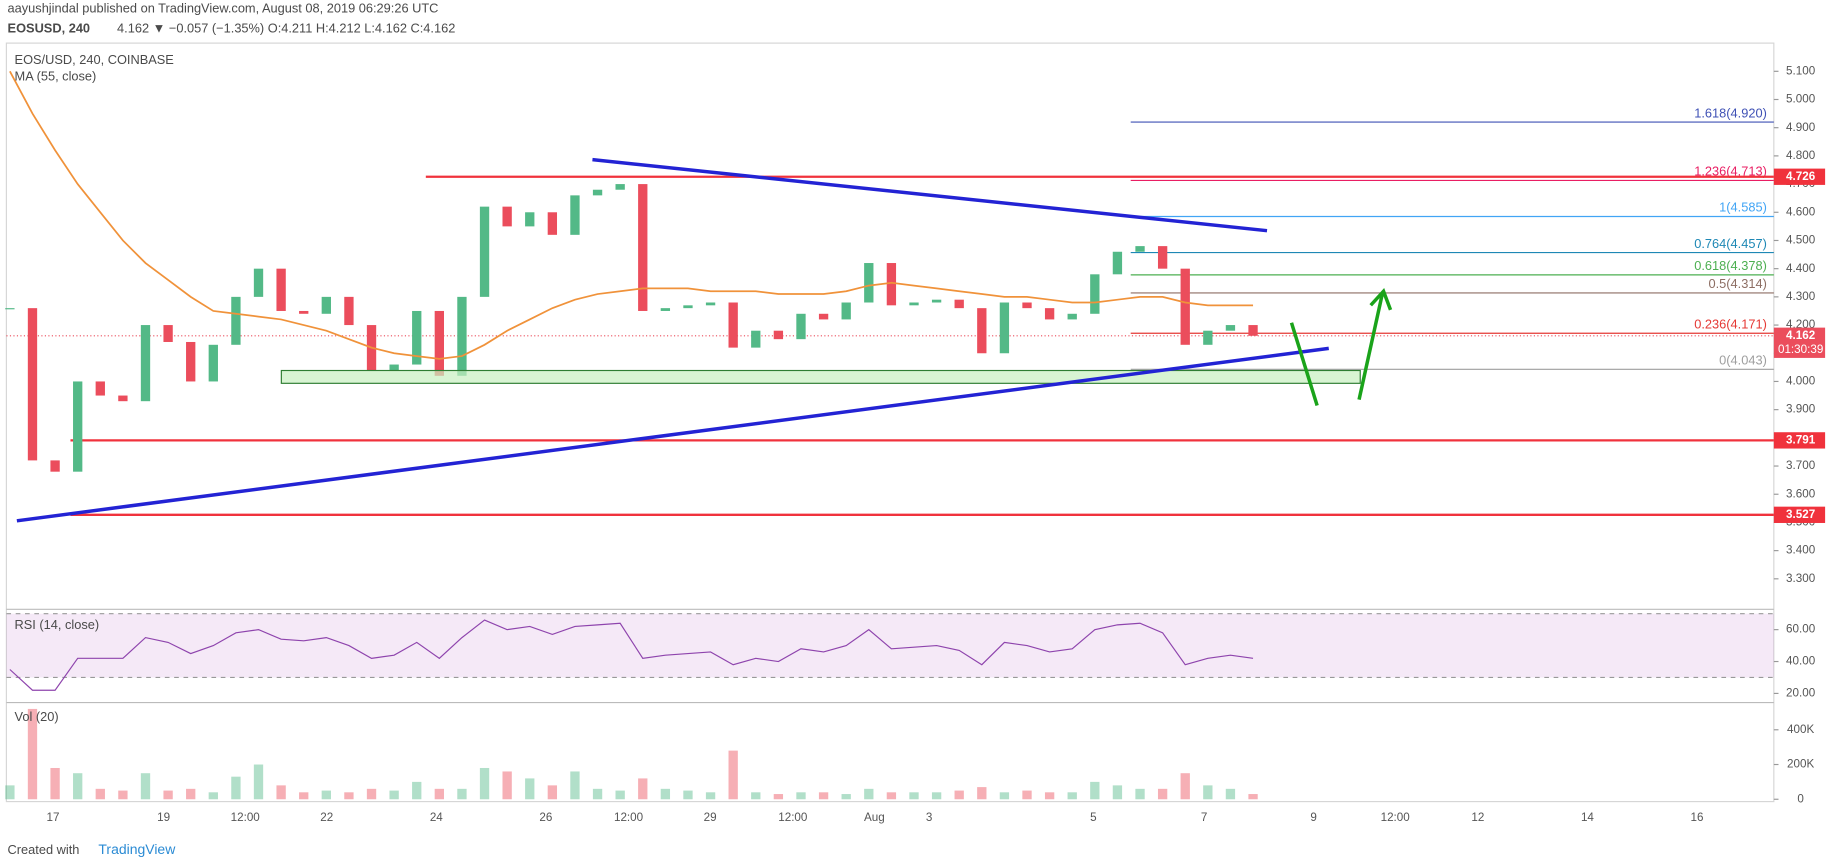 The height and width of the screenshot is (868, 1828). What do you see at coordinates (1743, 207) in the screenshot?
I see `fib-label: 1(4.585)` at bounding box center [1743, 207].